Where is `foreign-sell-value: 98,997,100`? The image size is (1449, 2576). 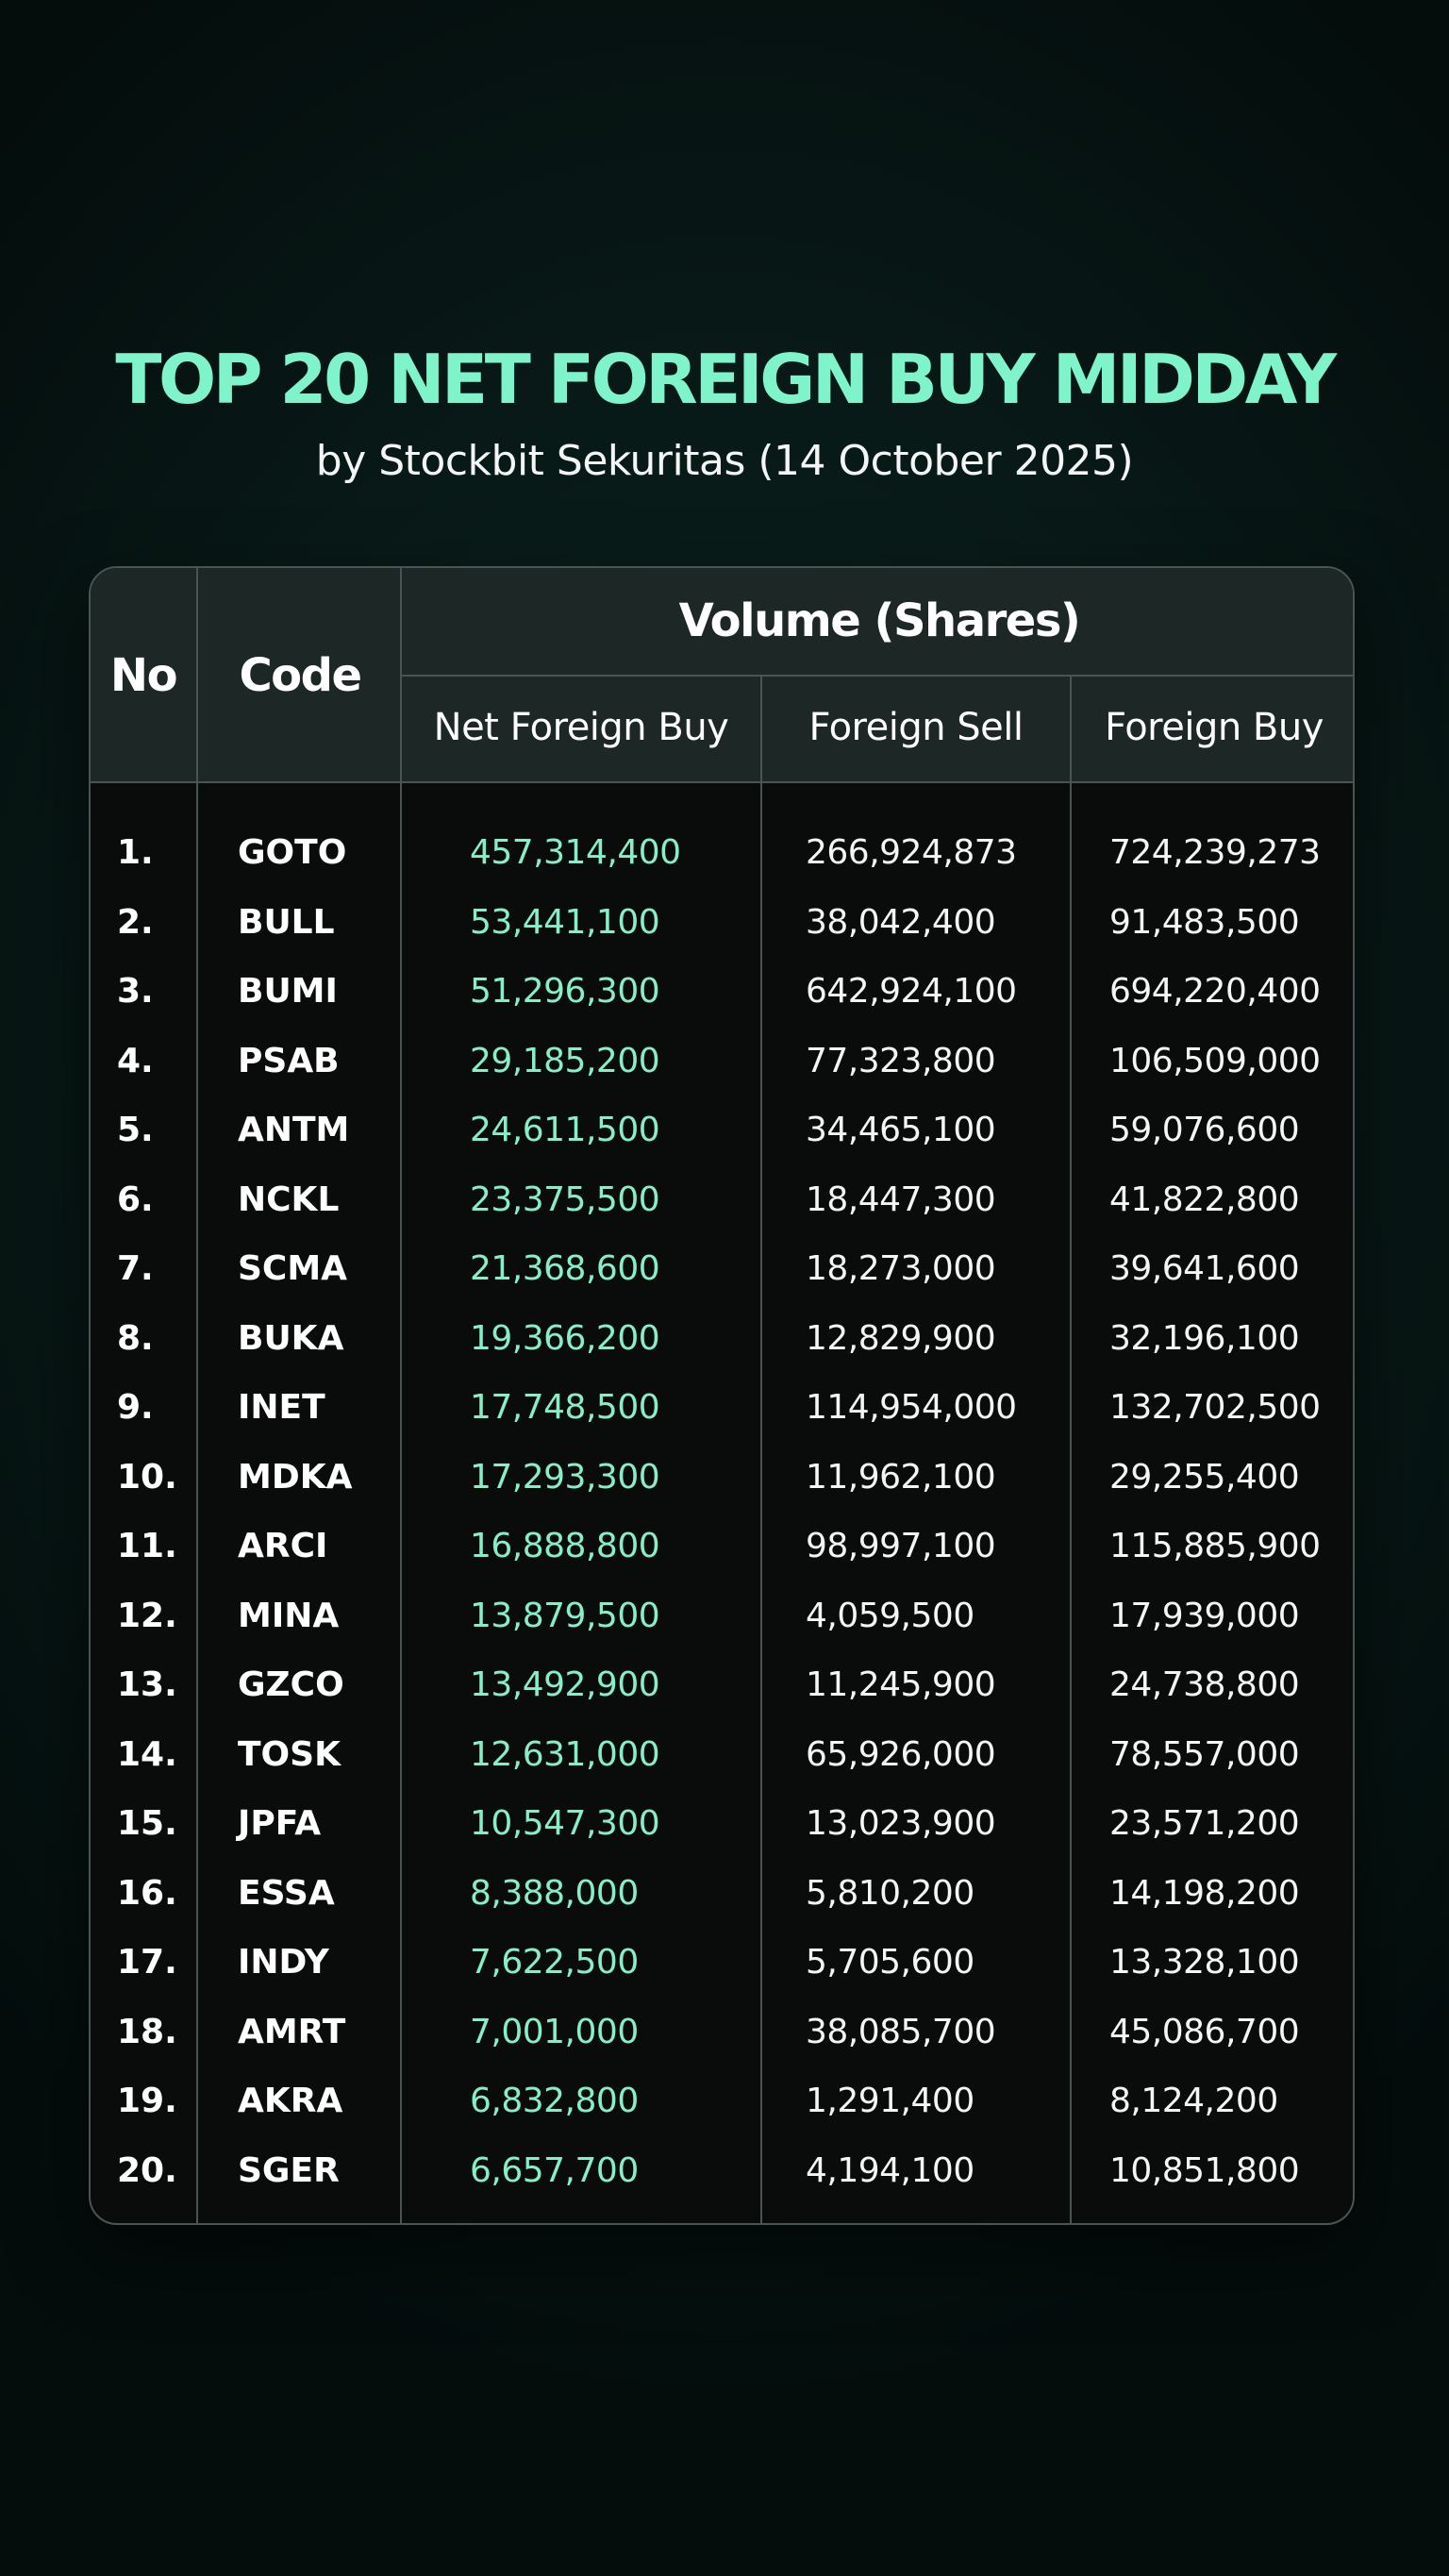
foreign-sell-value: 98,997,100 is located at coordinates (901, 1546).